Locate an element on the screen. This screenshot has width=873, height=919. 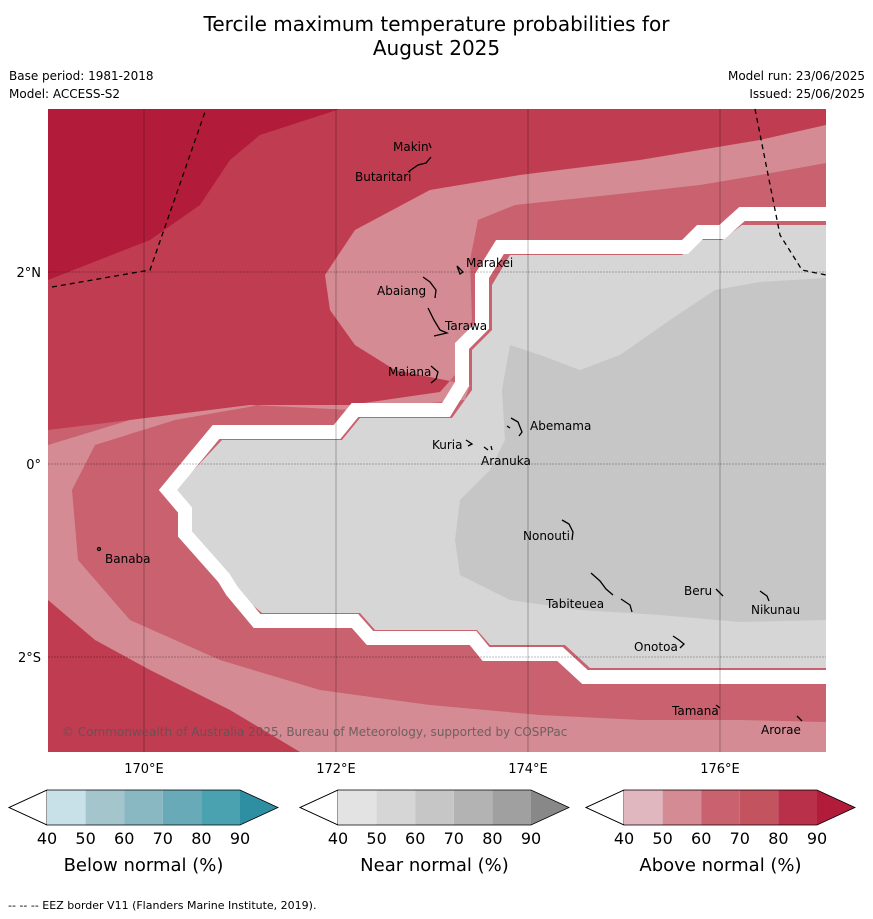
colorbar-title: Above normal (%) is located at coordinates (720, 865).